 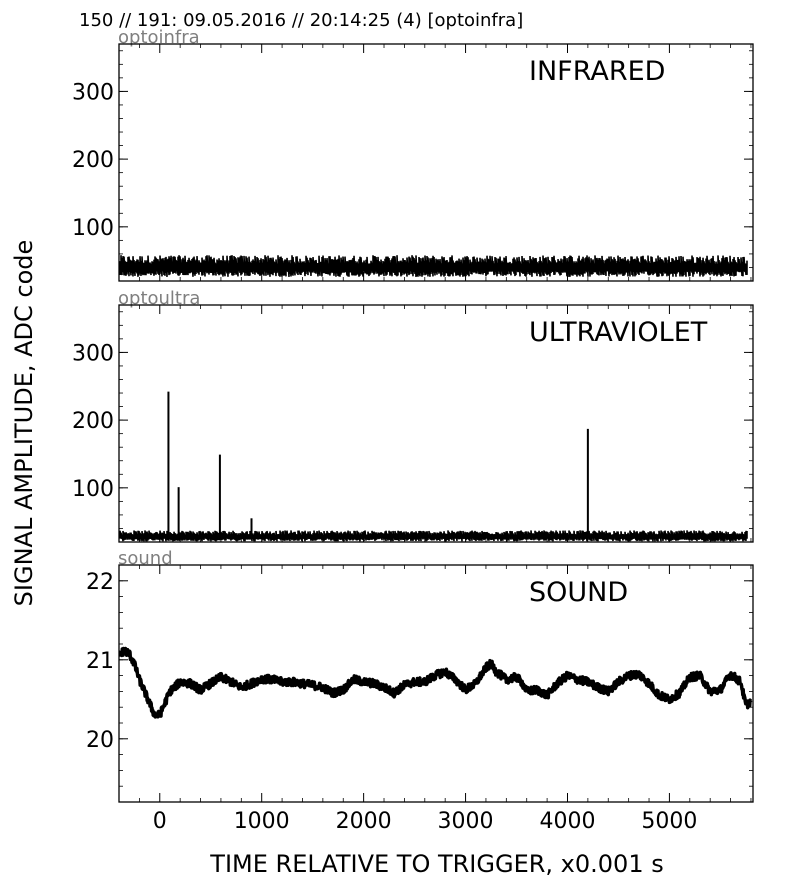 What do you see at coordinates (100, 740) in the screenshot?
I see `y-tick-label: 20` at bounding box center [100, 740].